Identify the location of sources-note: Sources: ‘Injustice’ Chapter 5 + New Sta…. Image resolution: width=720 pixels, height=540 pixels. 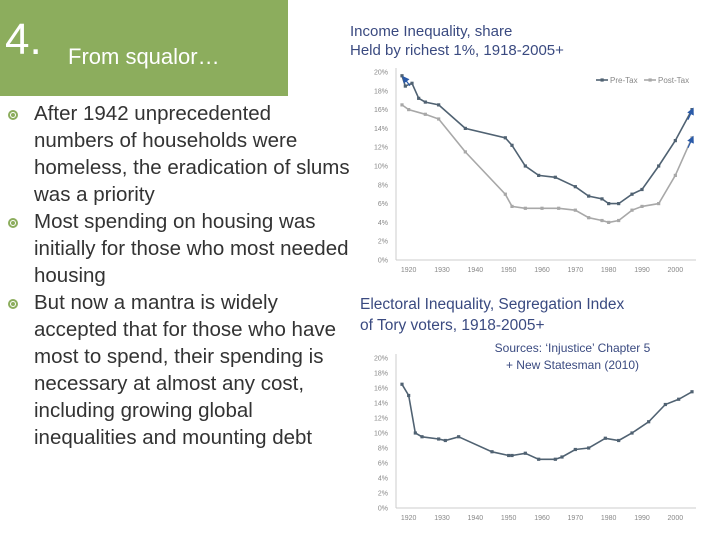
(572, 357).